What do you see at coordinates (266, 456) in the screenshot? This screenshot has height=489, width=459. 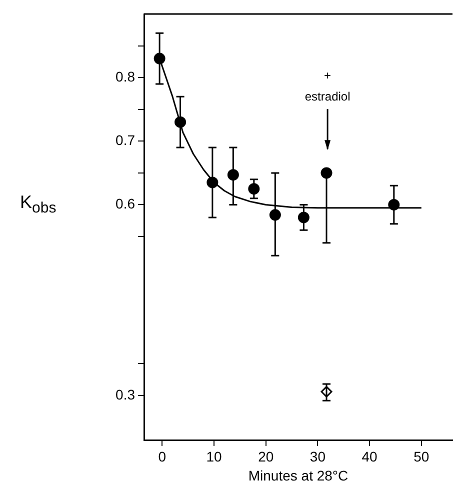 I see `x-tick-label: 20` at bounding box center [266, 456].